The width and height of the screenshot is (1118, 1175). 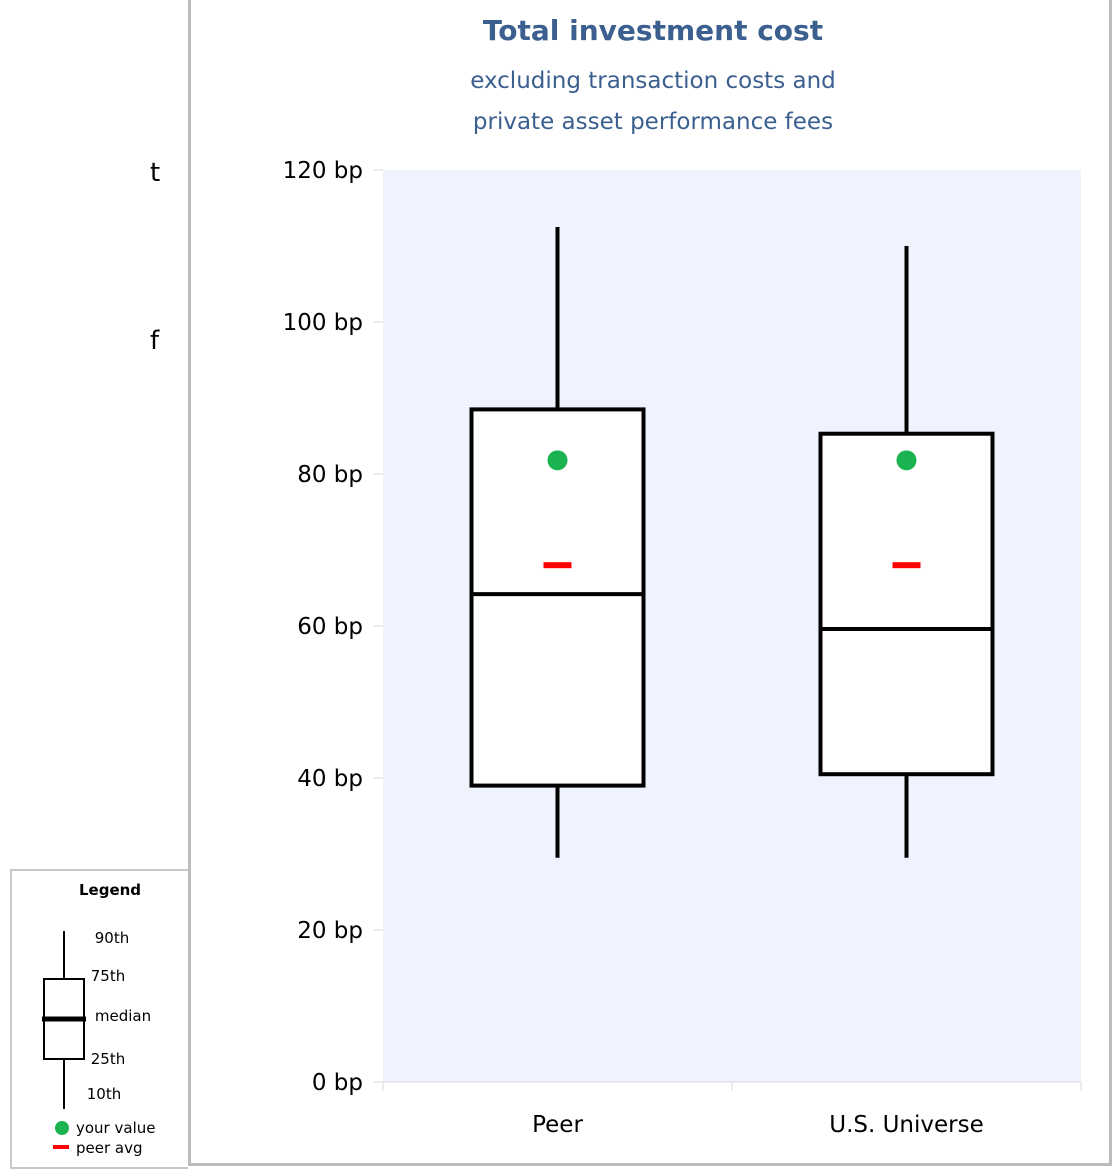 I want to click on category-label: U.S. Universe, so click(x=906, y=1125).